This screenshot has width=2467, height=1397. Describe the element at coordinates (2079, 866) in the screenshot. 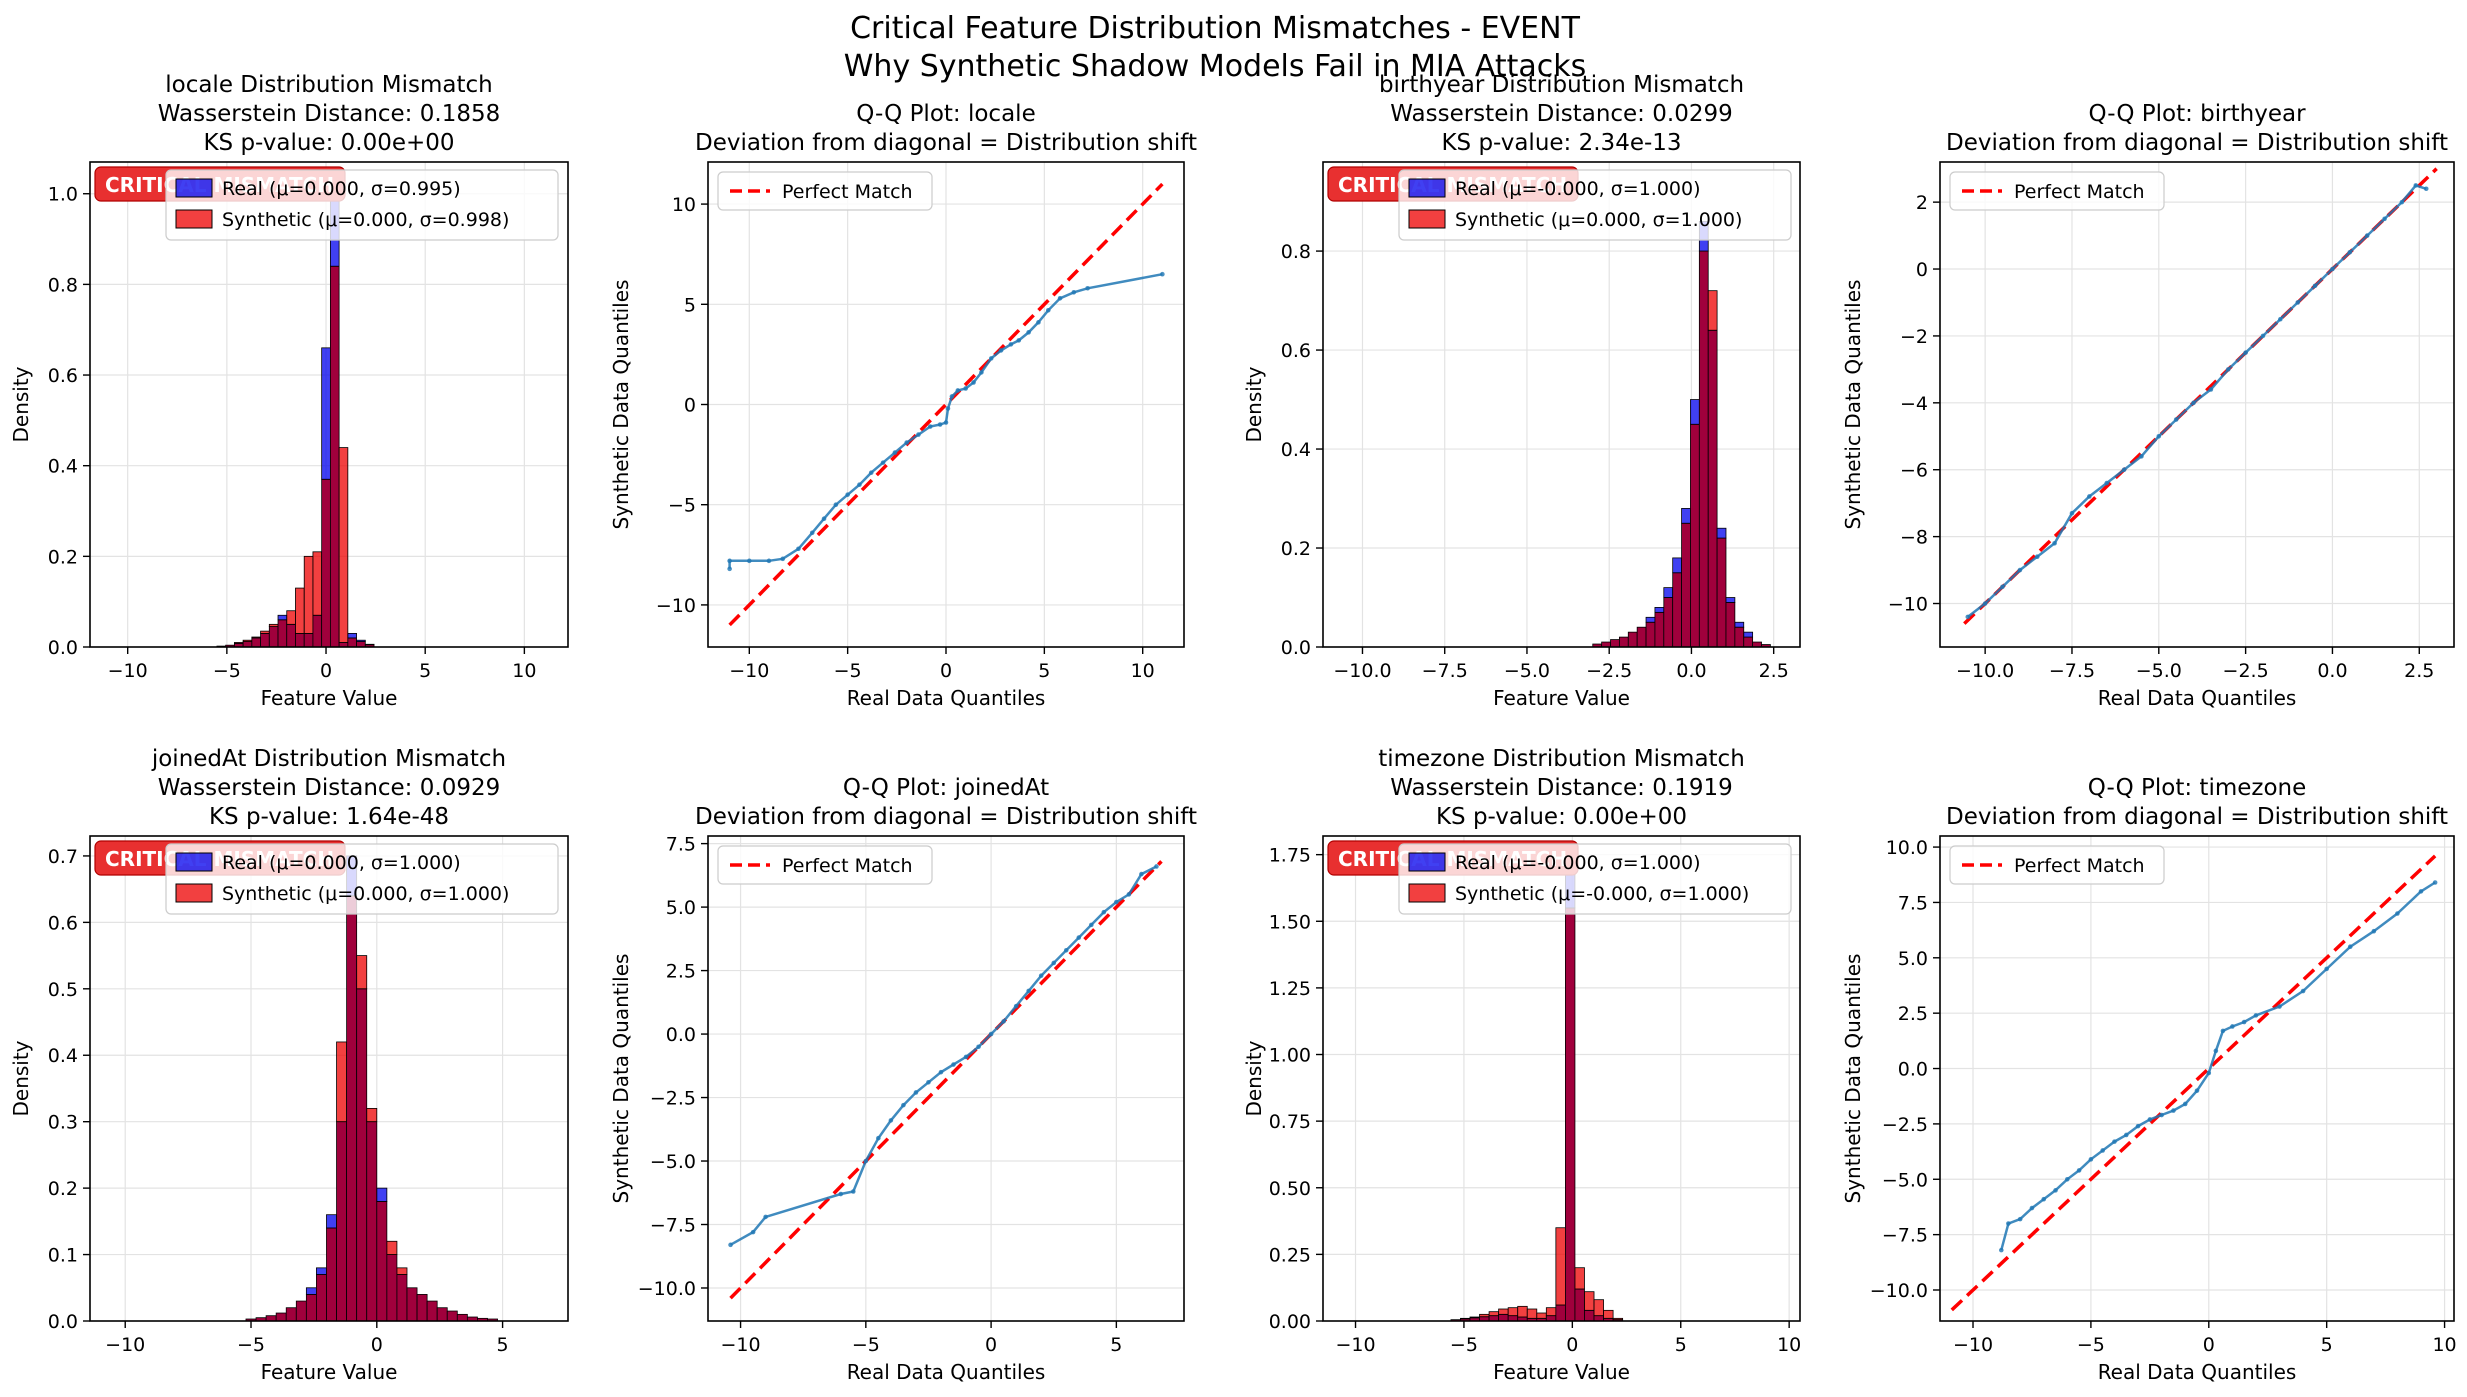

I see `legend-label-perfect-match: Perfect Match` at that location.